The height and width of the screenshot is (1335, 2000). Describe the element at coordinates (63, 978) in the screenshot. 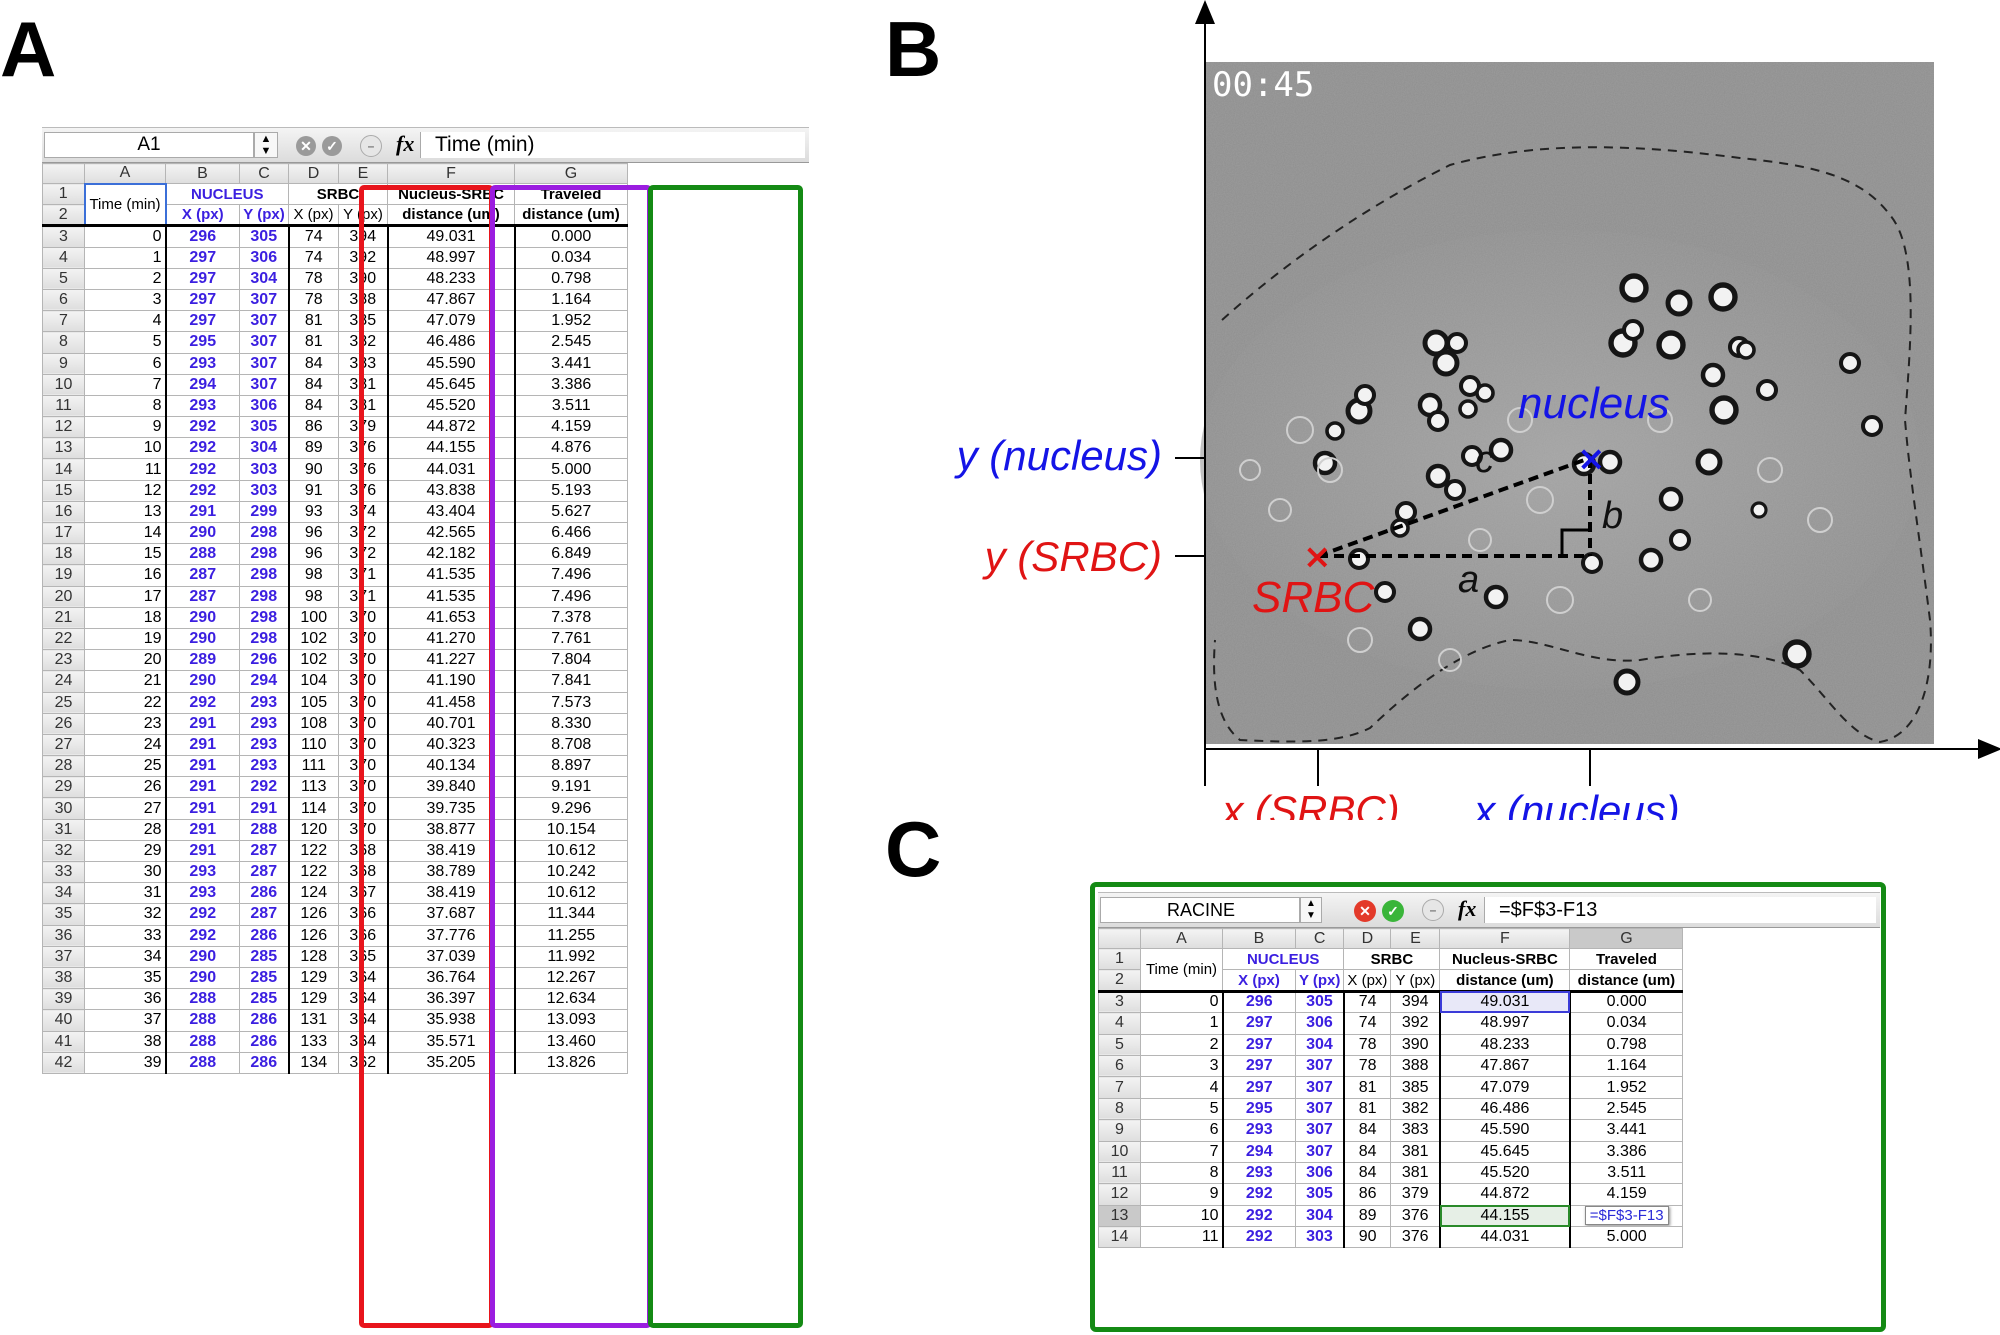

I see `row-header: 38` at that location.